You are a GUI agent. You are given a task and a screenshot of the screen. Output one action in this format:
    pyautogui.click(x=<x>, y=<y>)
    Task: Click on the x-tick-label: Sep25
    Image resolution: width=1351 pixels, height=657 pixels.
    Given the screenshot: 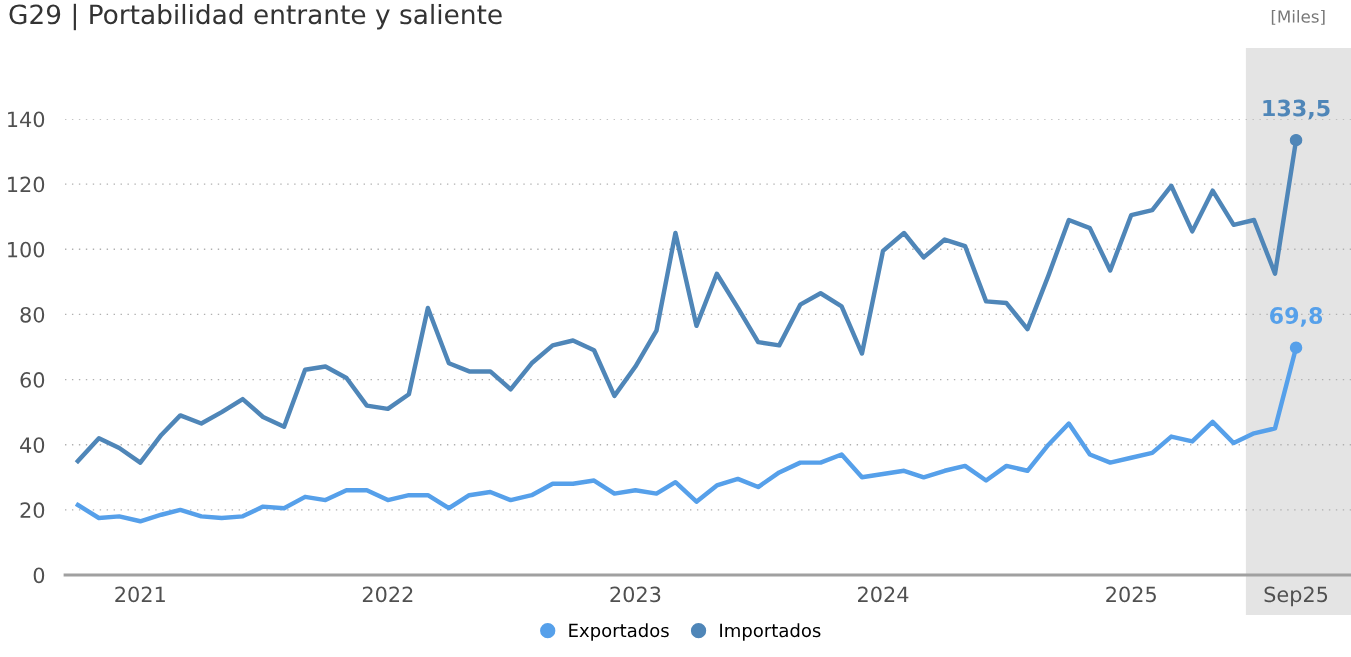 What is the action you would take?
    pyautogui.click(x=1296, y=596)
    